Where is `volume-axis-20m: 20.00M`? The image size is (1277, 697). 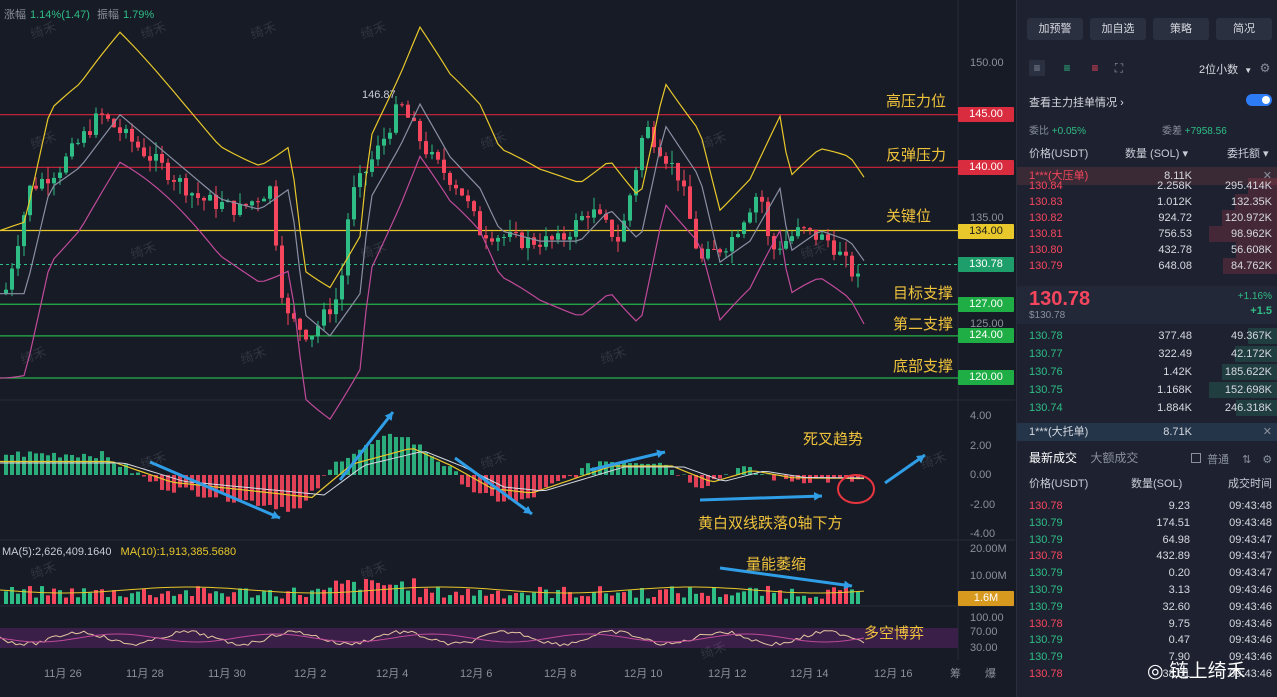
volume-axis-20m: 20.00M is located at coordinates (988, 549).